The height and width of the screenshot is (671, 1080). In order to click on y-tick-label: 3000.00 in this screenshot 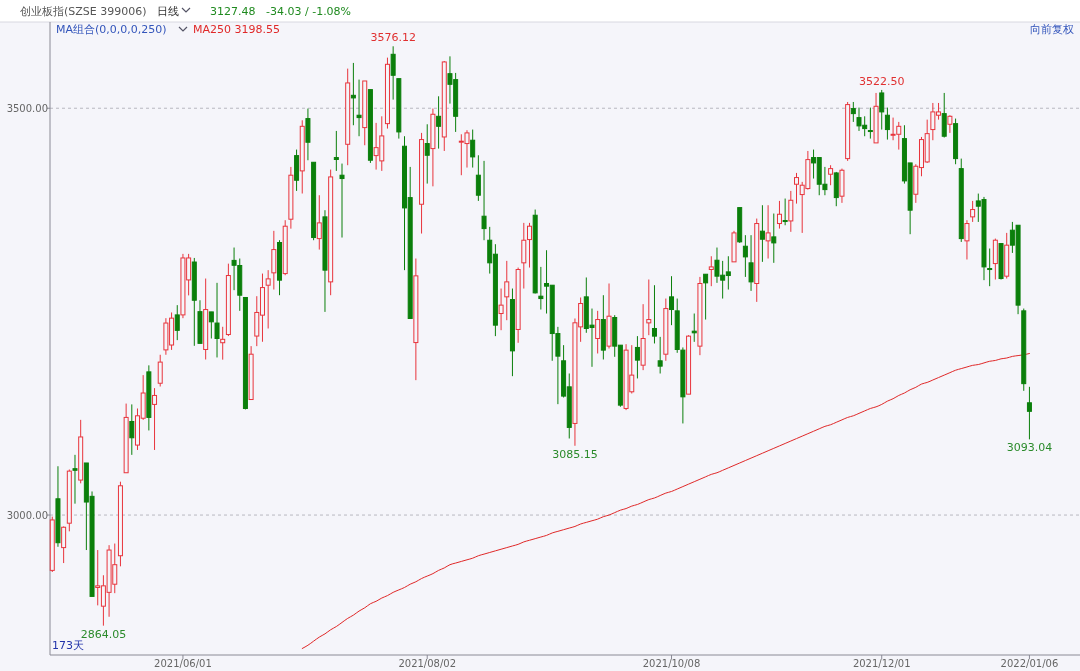, I will do `click(27, 516)`.